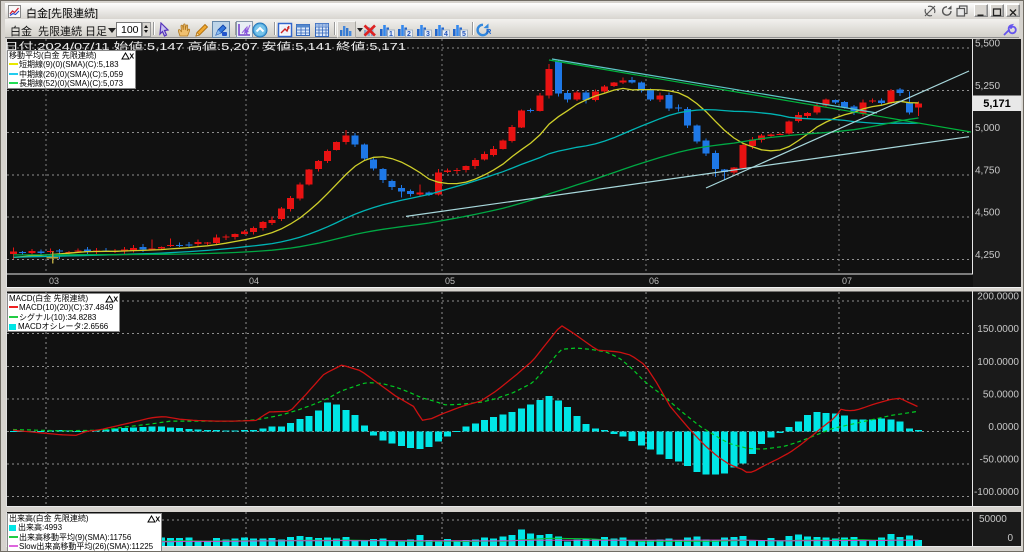 The image size is (1024, 552). I want to click on svg-text: 5,000, so click(987, 128).